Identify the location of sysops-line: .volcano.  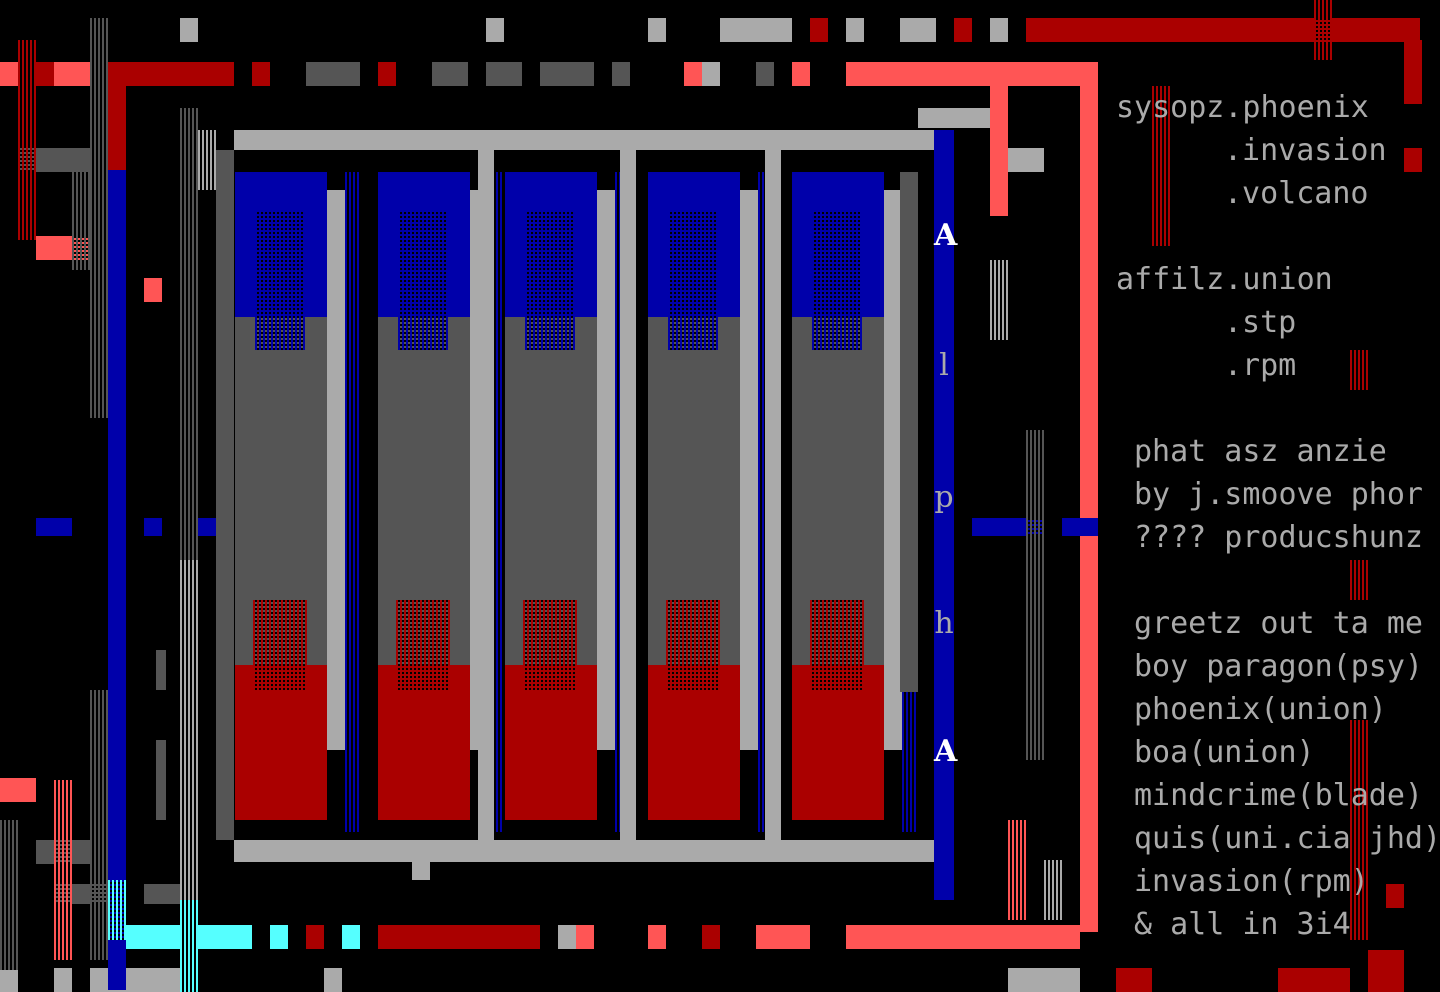
(1296, 193).